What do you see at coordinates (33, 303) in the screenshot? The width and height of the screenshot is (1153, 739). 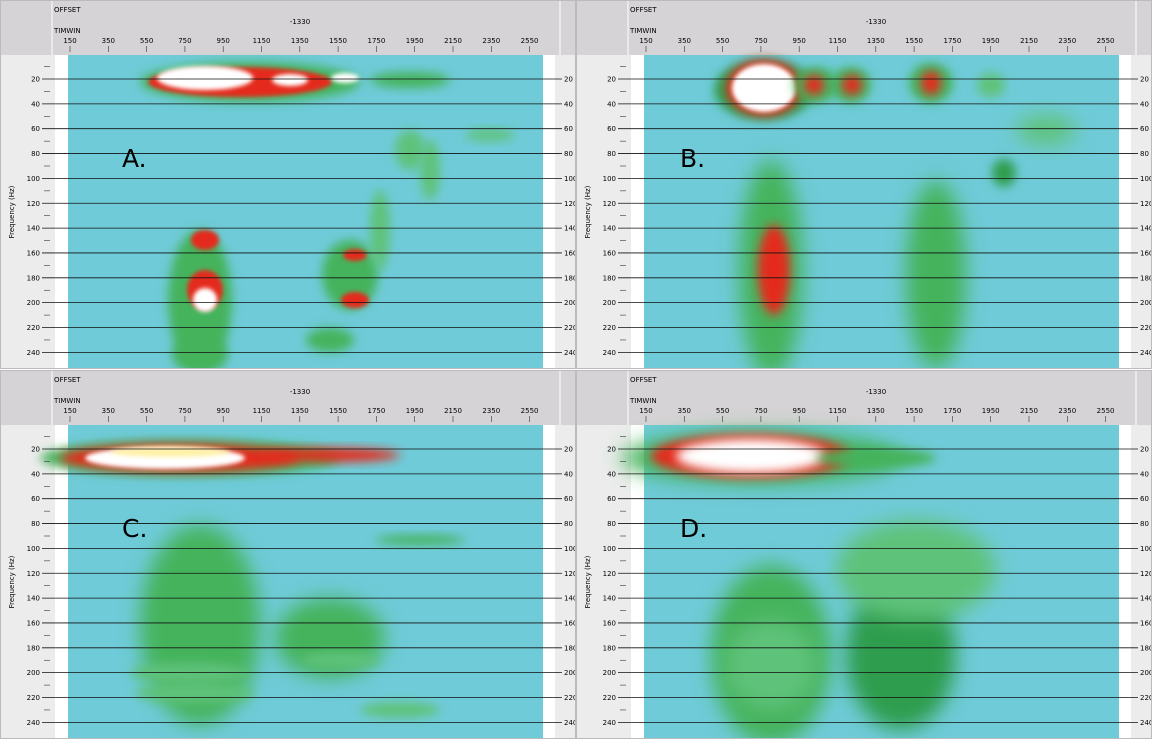 I see `frequency-tick-label: 200` at bounding box center [33, 303].